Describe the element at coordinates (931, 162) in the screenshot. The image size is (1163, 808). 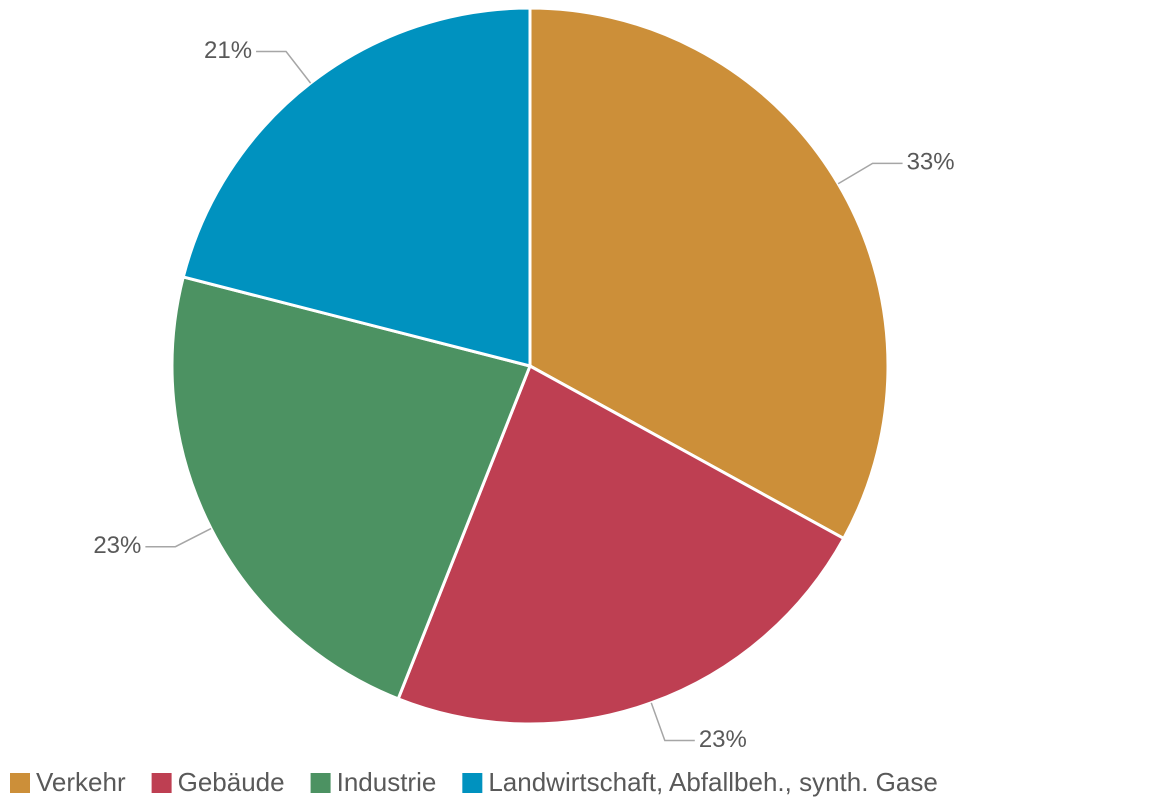
I see `data-label: 33%` at that location.